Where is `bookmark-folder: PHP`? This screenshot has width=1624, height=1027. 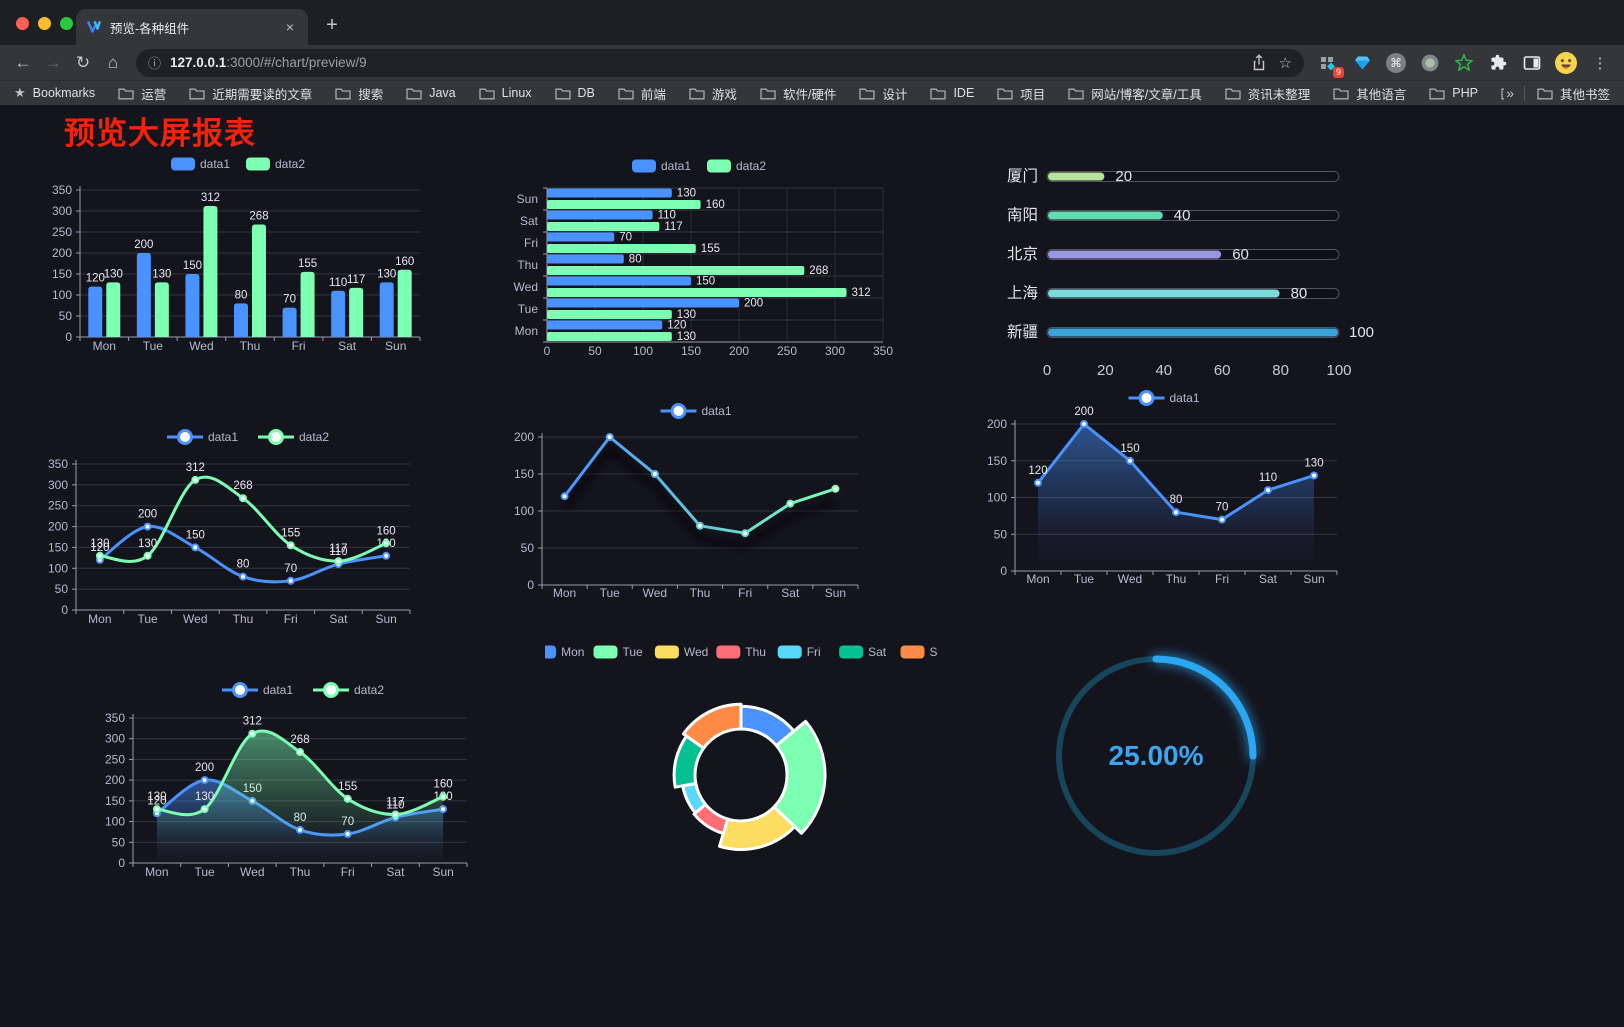
bookmark-folder: PHP is located at coordinates (1453, 93).